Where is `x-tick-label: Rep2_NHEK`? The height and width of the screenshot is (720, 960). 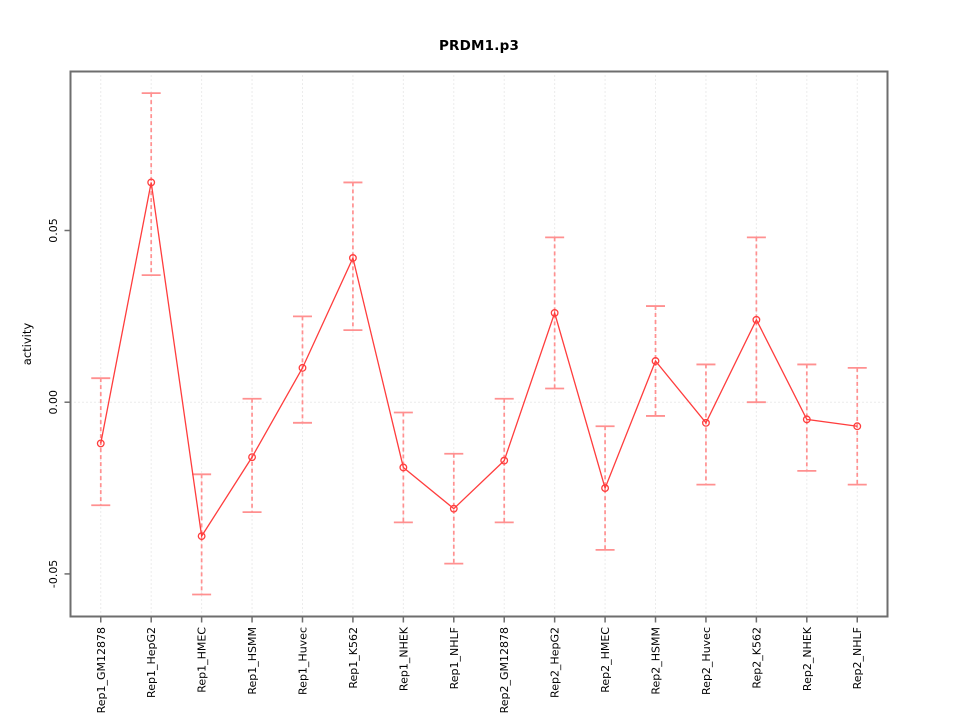 x-tick-label: Rep2_NHEK is located at coordinates (807, 658).